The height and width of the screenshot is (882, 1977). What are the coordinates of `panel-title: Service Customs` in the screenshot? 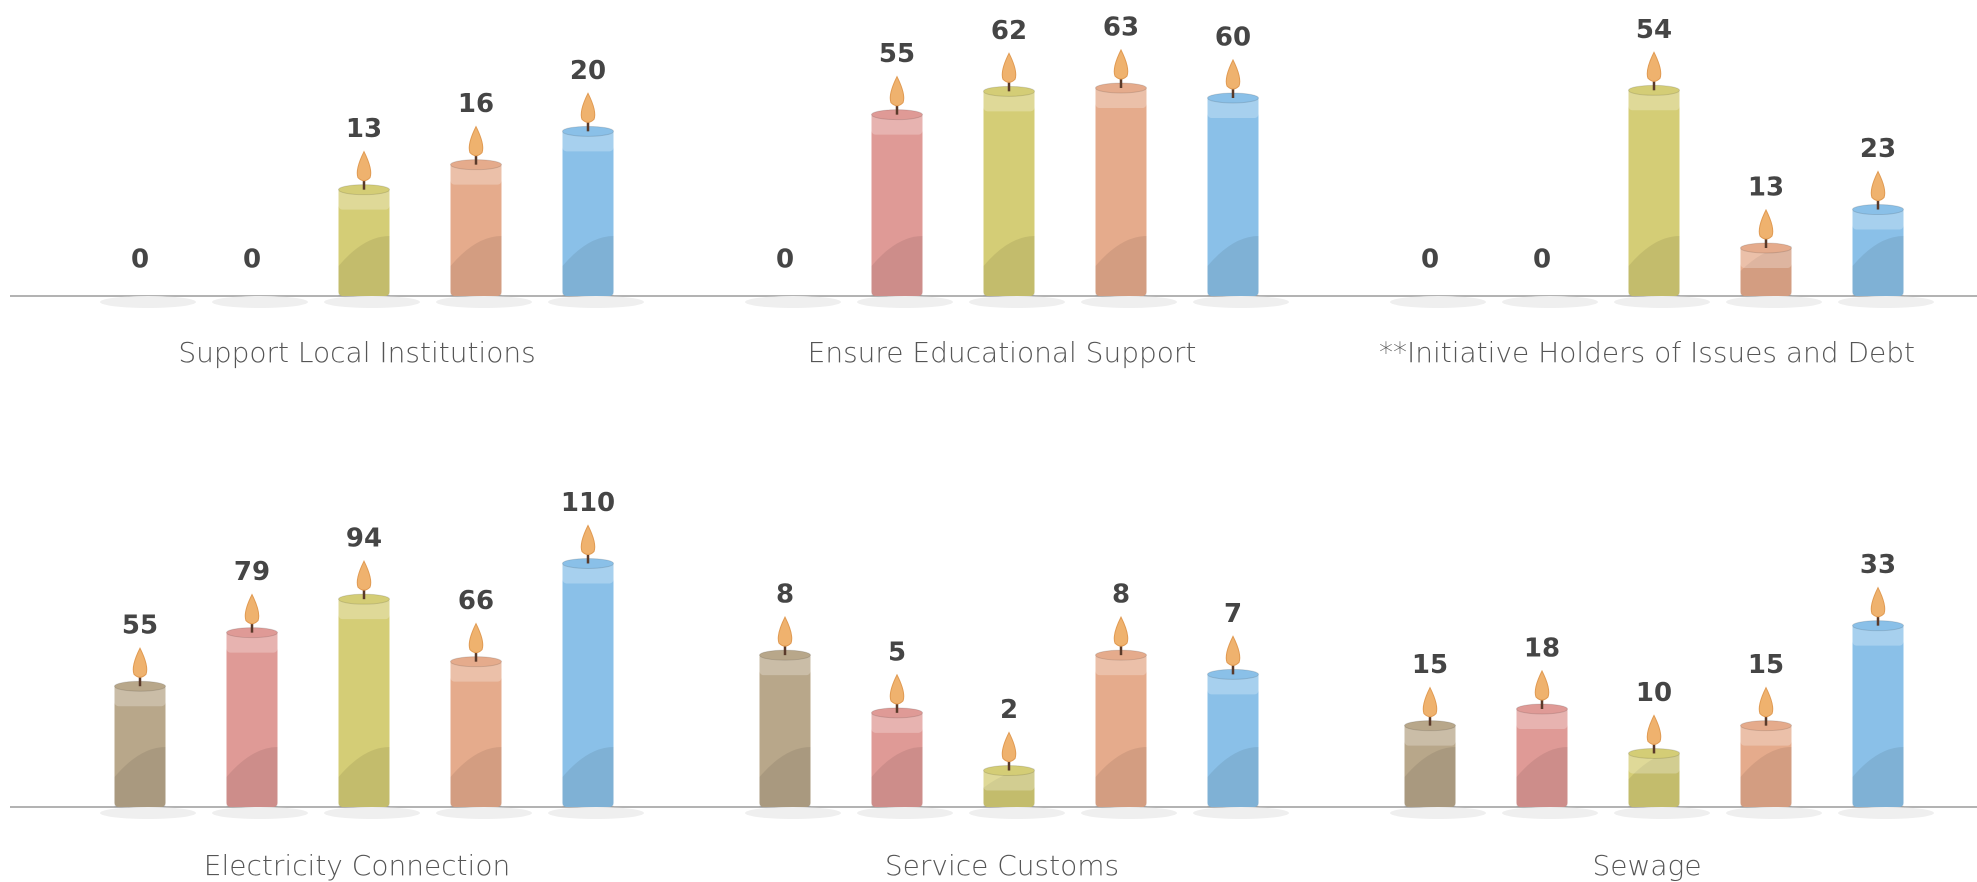 It's located at (1002, 865).